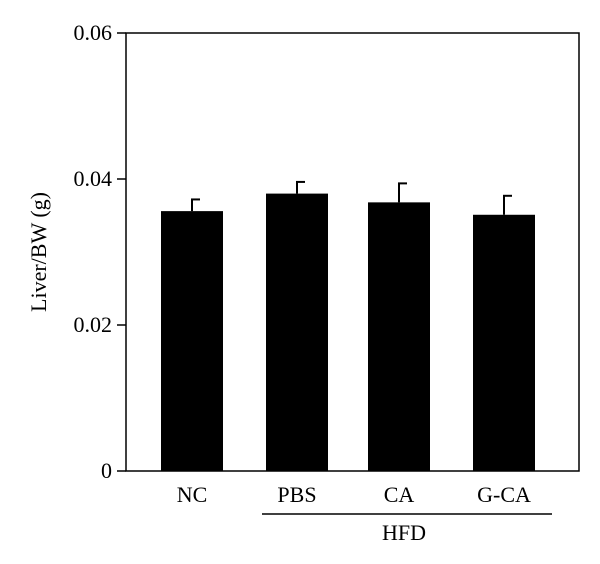  What do you see at coordinates (404, 532) in the screenshot?
I see `group-label: HFD` at bounding box center [404, 532].